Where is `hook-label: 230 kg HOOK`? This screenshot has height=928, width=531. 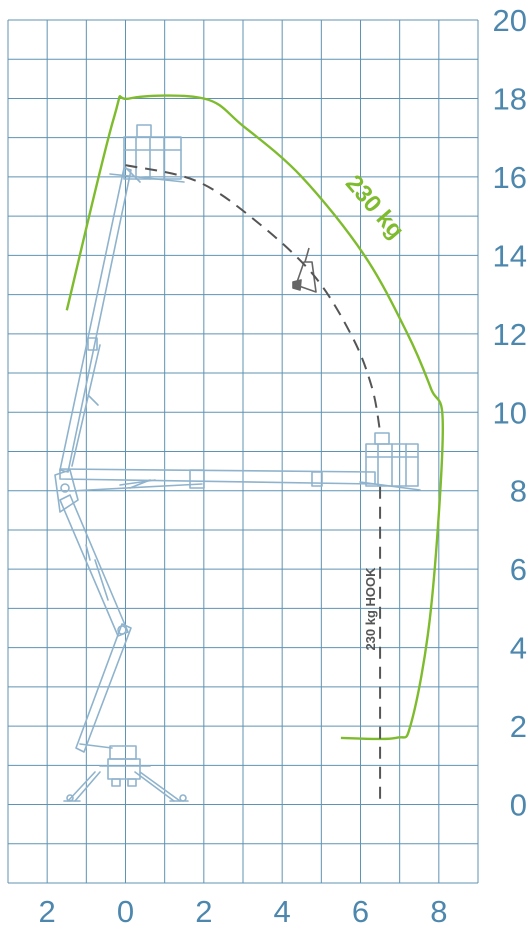 hook-label: 230 kg HOOK is located at coordinates (370, 609).